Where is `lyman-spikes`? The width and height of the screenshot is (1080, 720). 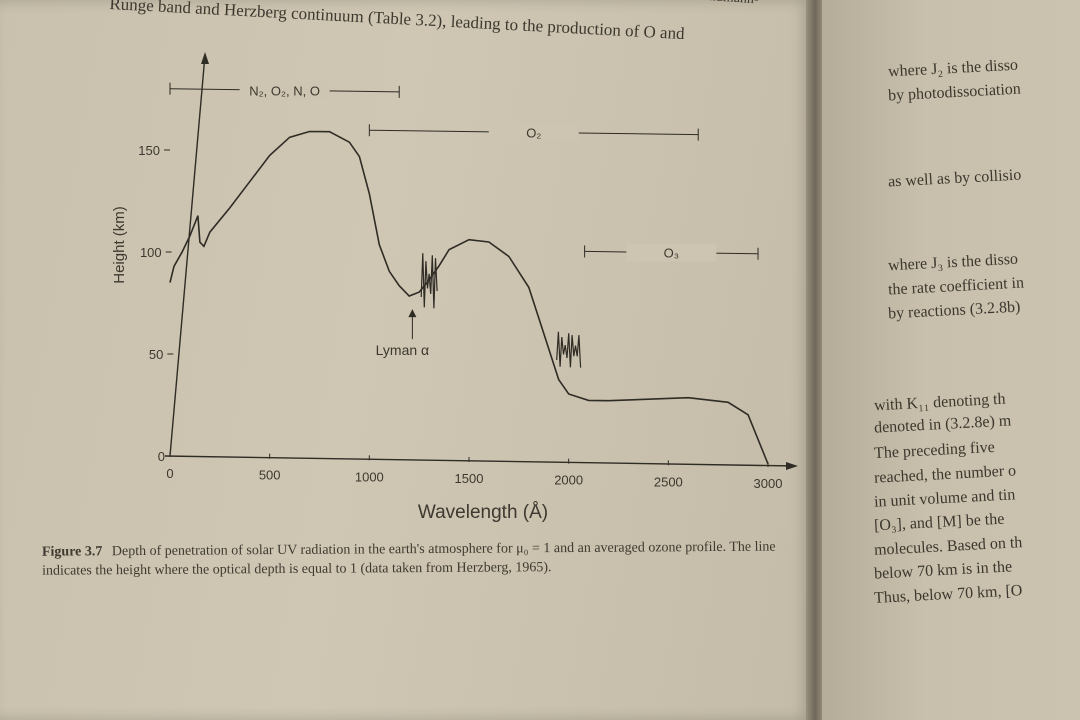 lyman-spikes is located at coordinates (429, 281).